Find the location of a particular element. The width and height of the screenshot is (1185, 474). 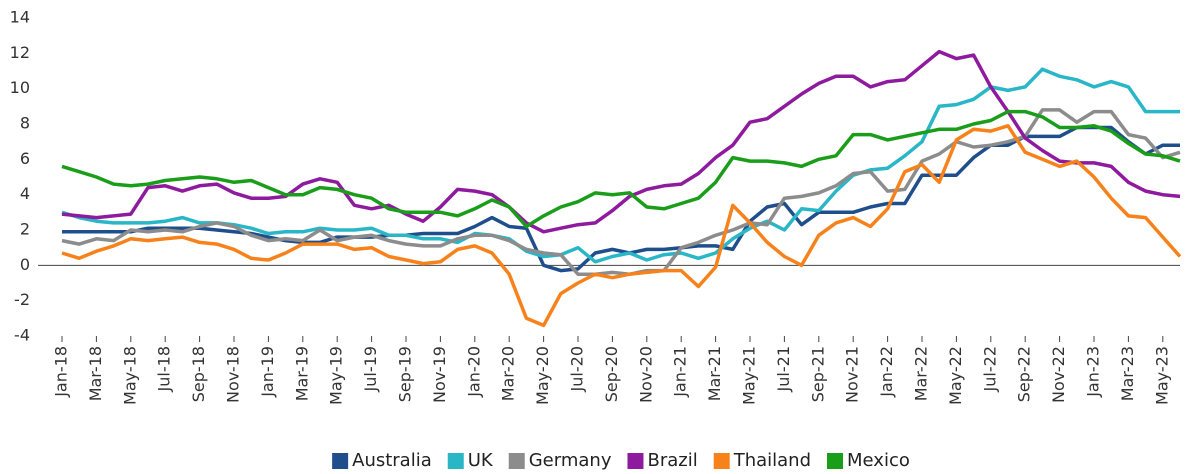

legend-label: Thailand is located at coordinates (772, 460).